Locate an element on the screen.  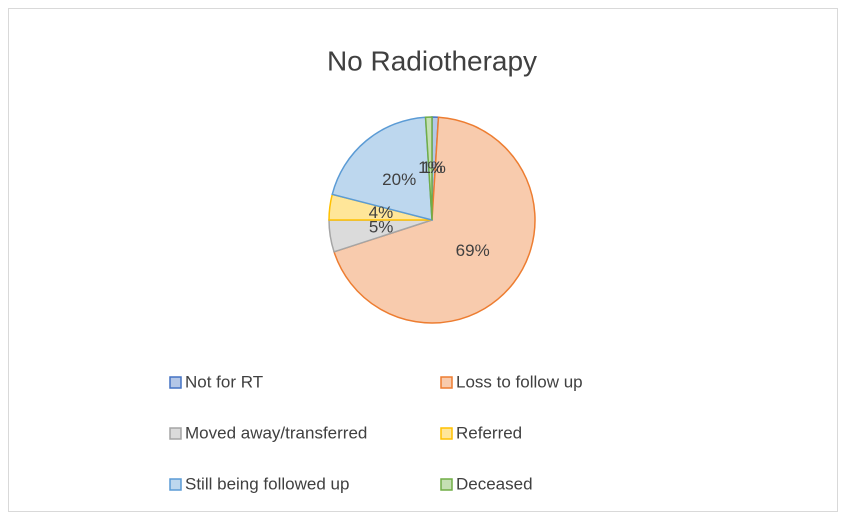
chart-title: No Radiotherapy is located at coordinates (432, 60).